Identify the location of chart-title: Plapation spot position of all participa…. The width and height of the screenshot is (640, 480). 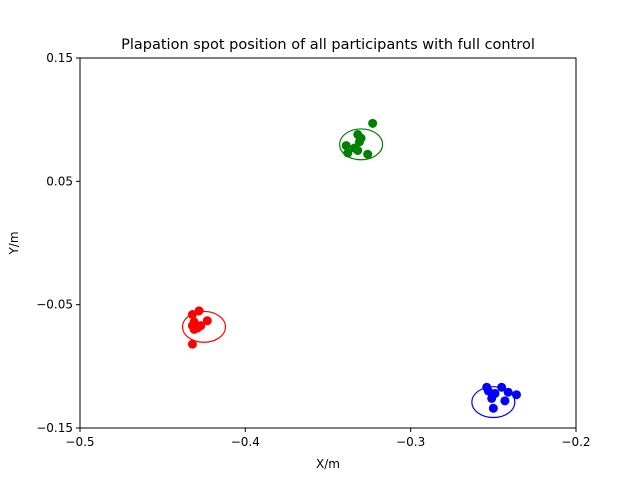
(328, 45).